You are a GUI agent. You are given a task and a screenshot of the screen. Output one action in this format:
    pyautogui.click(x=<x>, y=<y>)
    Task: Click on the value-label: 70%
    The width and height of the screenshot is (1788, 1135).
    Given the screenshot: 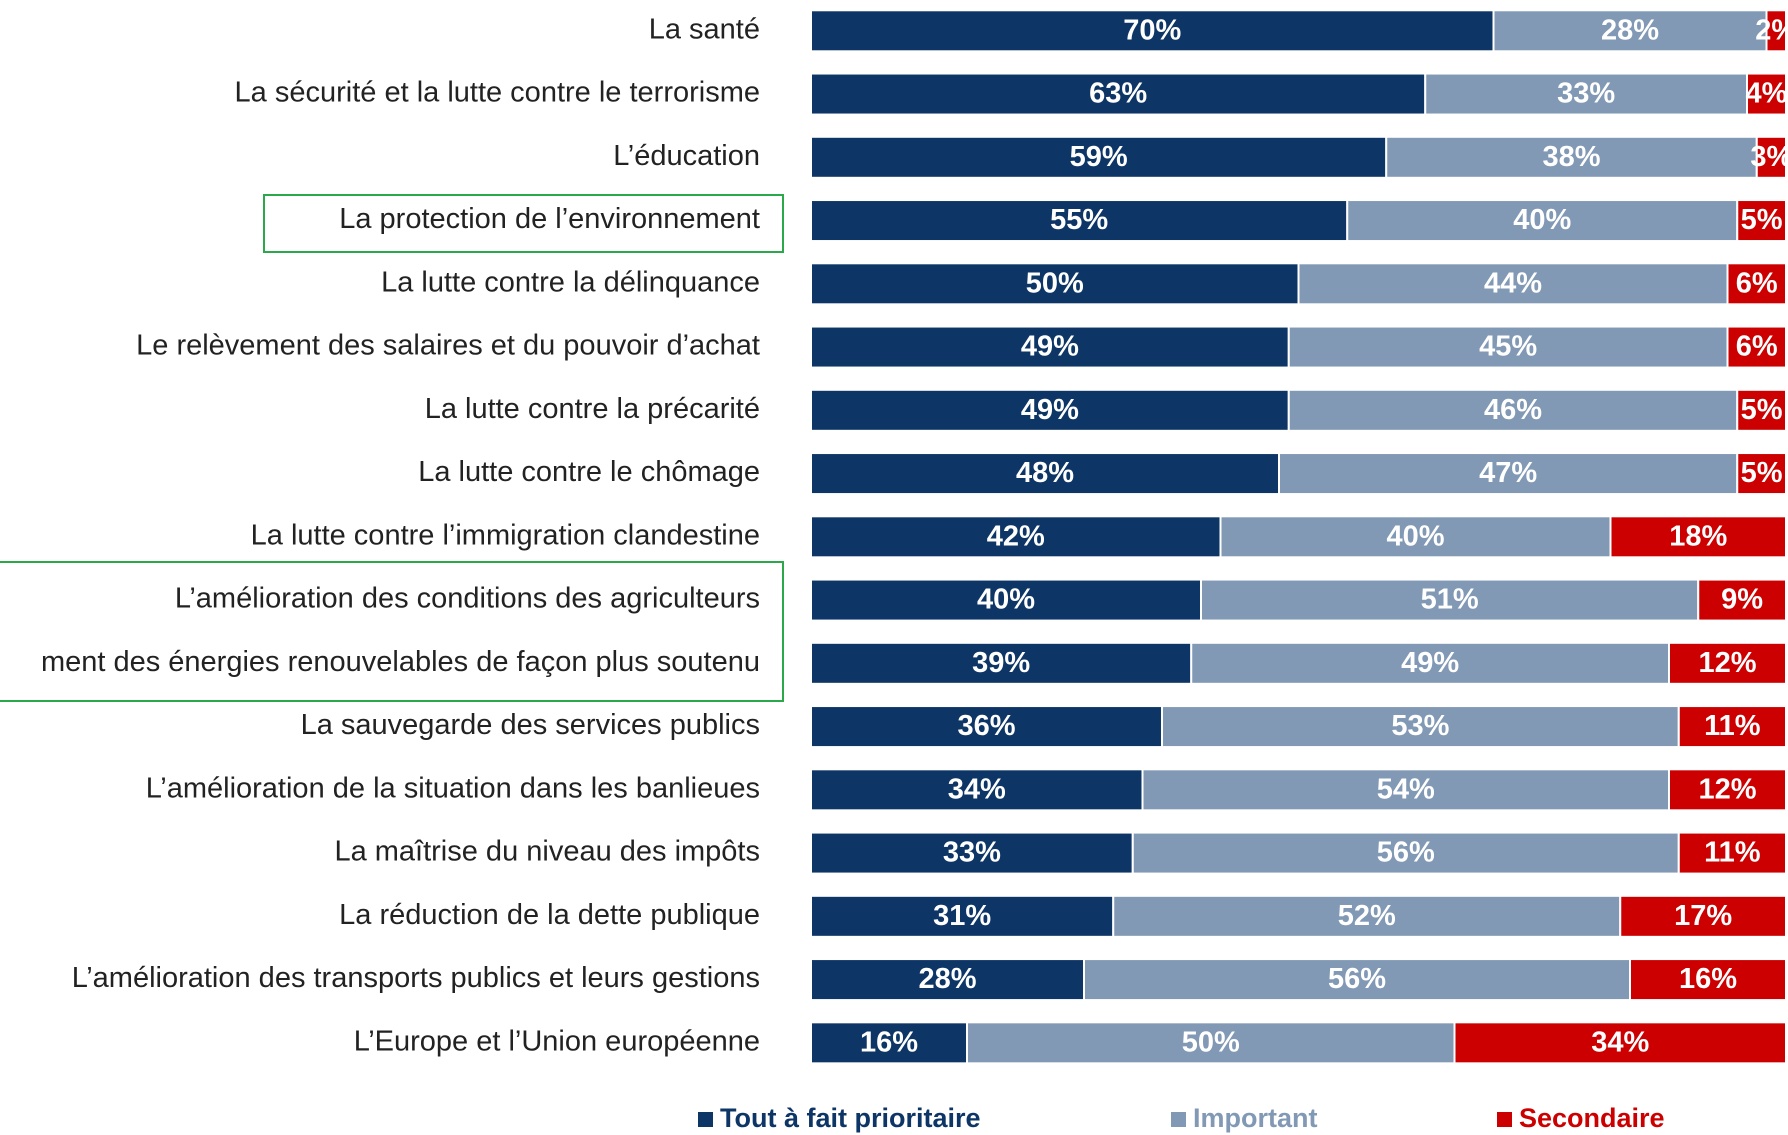 What is the action you would take?
    pyautogui.click(x=1152, y=30)
    